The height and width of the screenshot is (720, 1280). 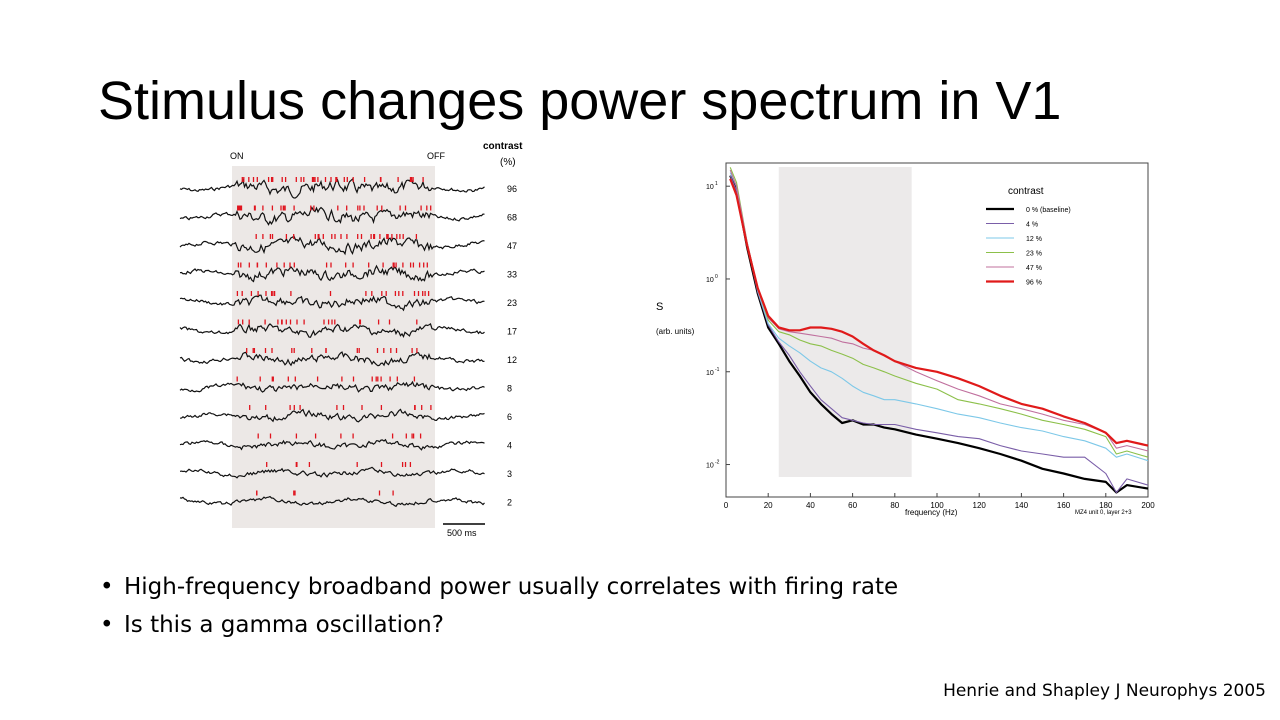 What do you see at coordinates (512, 275) in the screenshot?
I see `trace-contrast-label: 33` at bounding box center [512, 275].